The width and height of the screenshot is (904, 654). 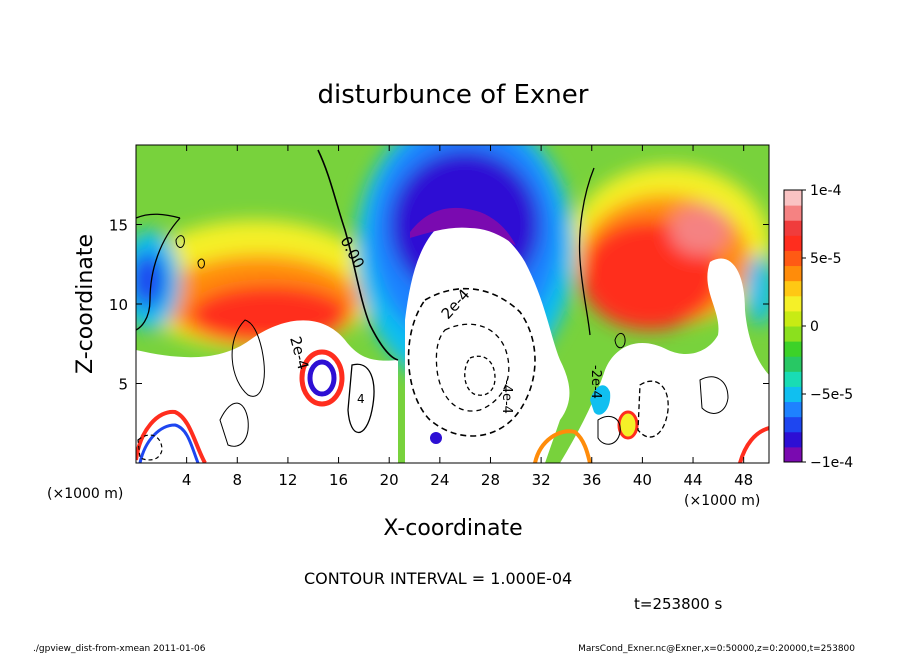 I want to click on x-tick-label: 16, so click(x=338, y=480).